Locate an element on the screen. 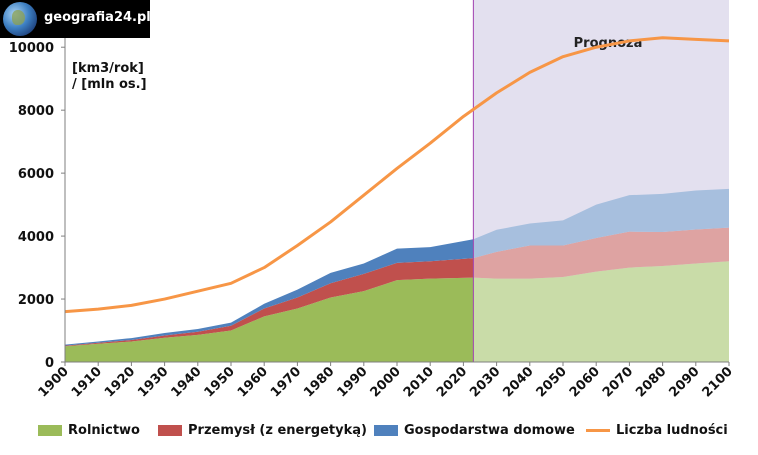 The height and width of the screenshot is (455, 758). y-tick-label: 0 is located at coordinates (49, 363).